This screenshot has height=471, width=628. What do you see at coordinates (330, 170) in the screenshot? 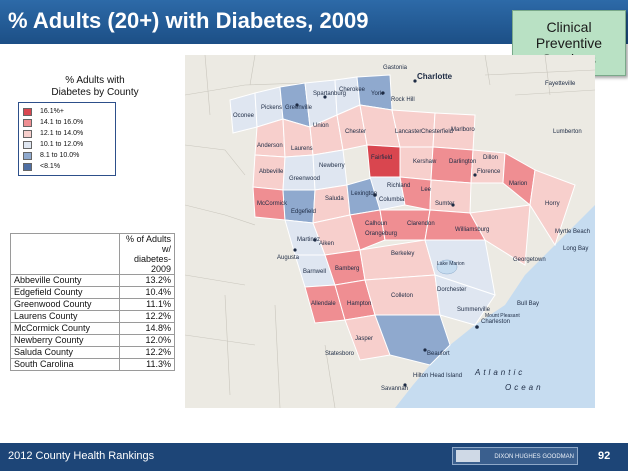
I see `county-newberry` at bounding box center [330, 170].